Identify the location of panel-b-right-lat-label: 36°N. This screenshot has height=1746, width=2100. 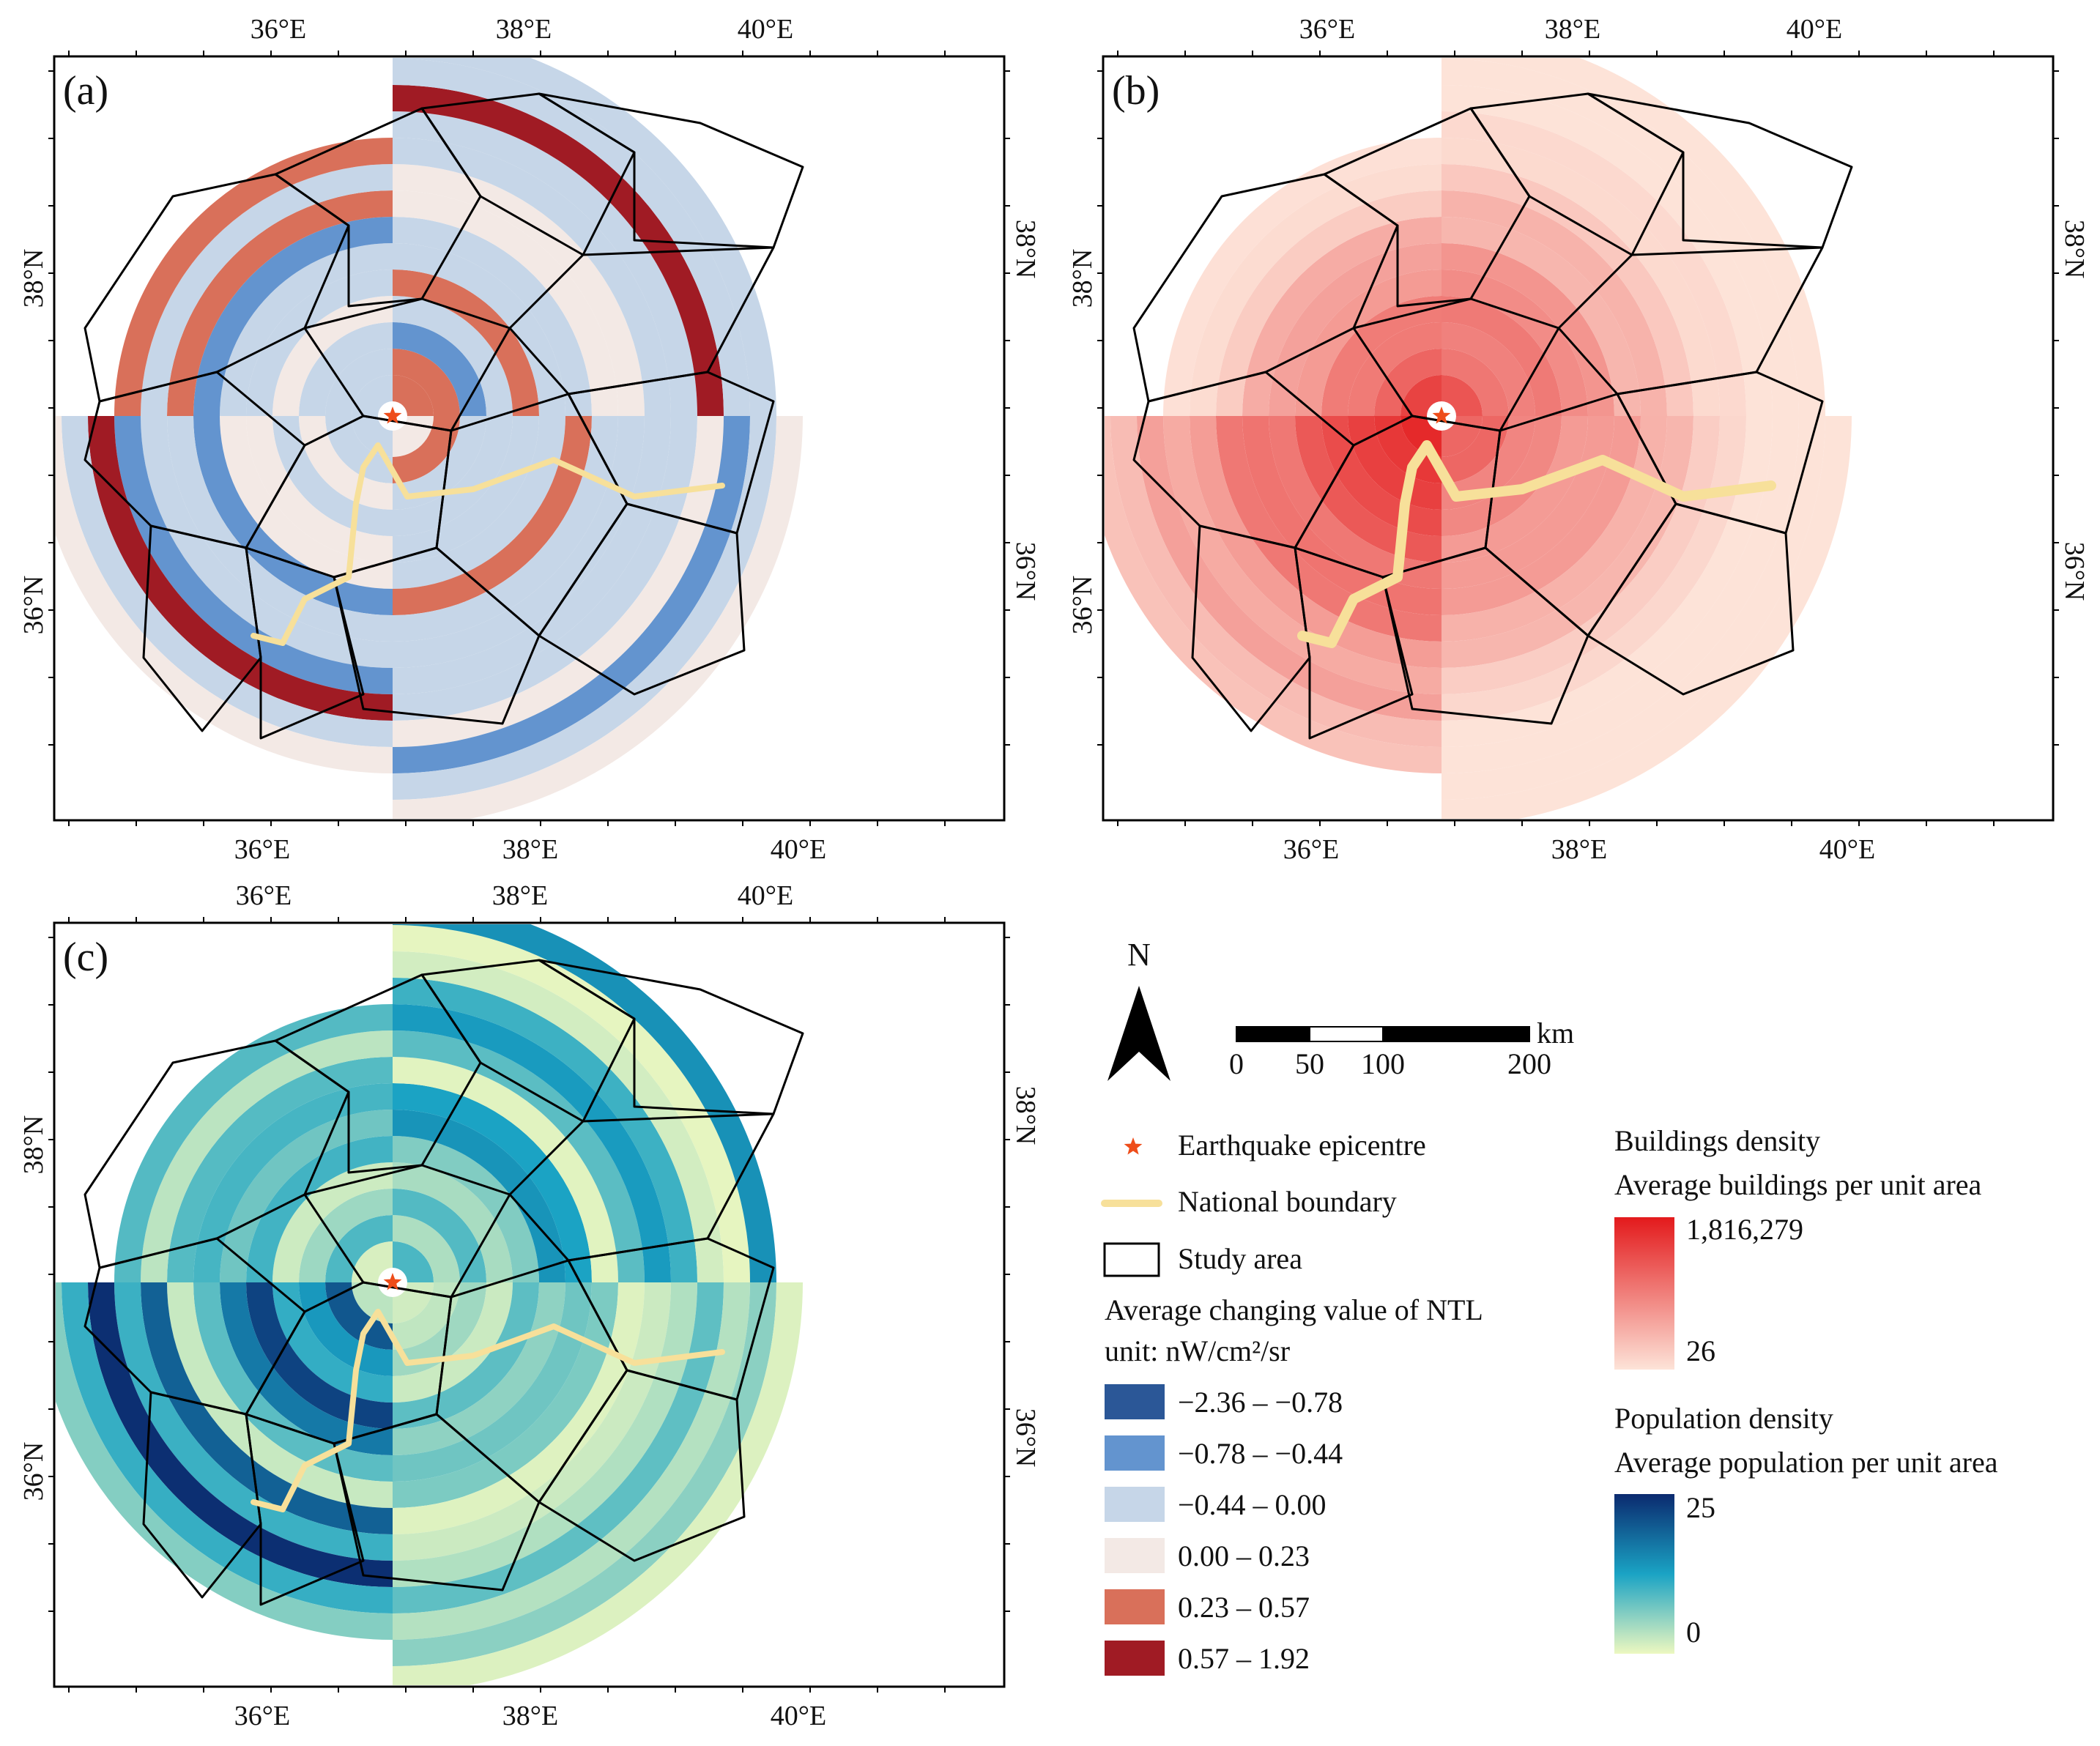
(2074, 571).